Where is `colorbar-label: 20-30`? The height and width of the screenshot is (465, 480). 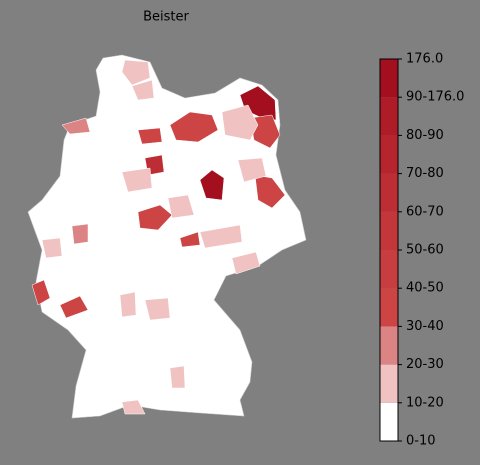
colorbar-label: 20-30 is located at coordinates (425, 364).